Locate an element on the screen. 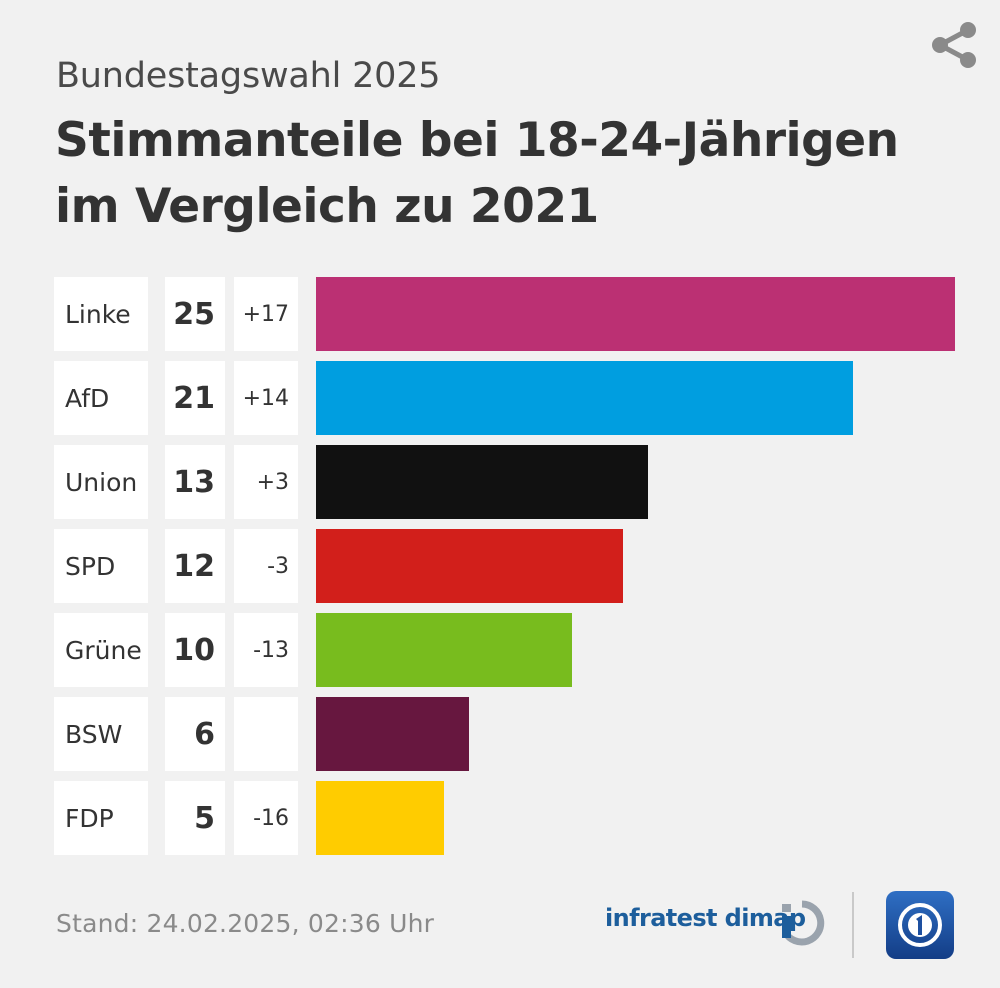 This screenshot has height=988, width=1000. vote-share-value: 12 is located at coordinates (195, 566).